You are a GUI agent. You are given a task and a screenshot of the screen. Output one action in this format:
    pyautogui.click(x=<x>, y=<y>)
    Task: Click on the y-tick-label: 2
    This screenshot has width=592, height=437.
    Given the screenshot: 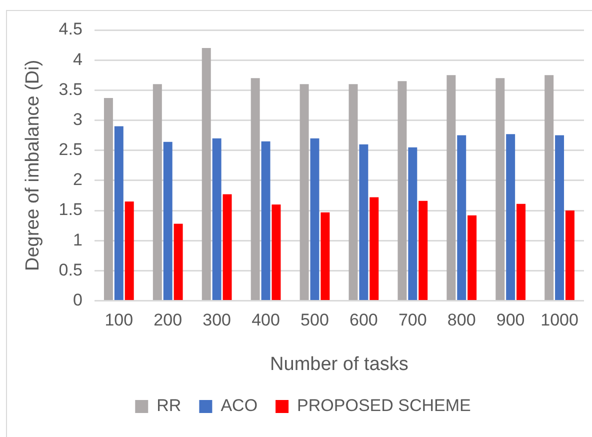 What is the action you would take?
    pyautogui.click(x=77, y=180)
    